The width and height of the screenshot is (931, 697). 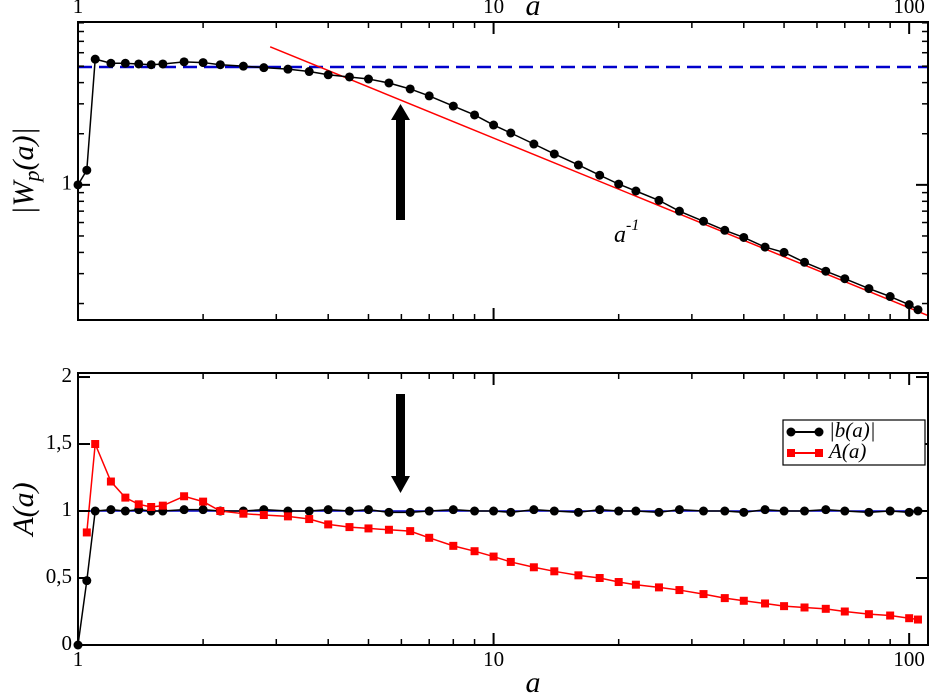 I want to click on annotation: a-1, so click(x=626, y=232).